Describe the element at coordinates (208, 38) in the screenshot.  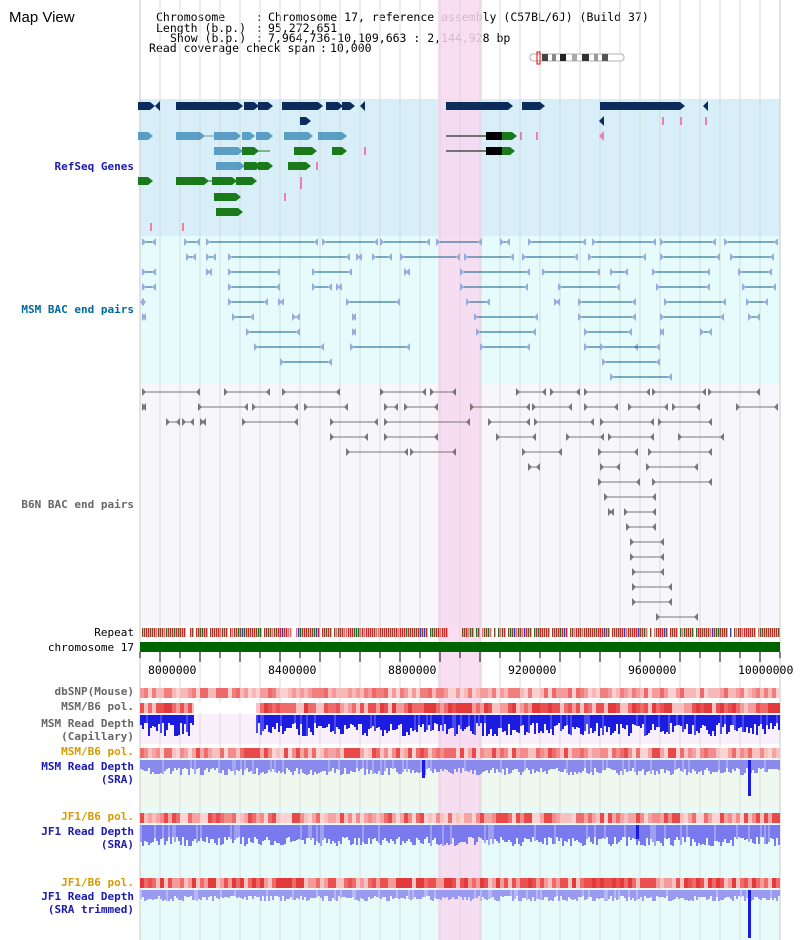
I see `show-label: Show (b.p.)` at that location.